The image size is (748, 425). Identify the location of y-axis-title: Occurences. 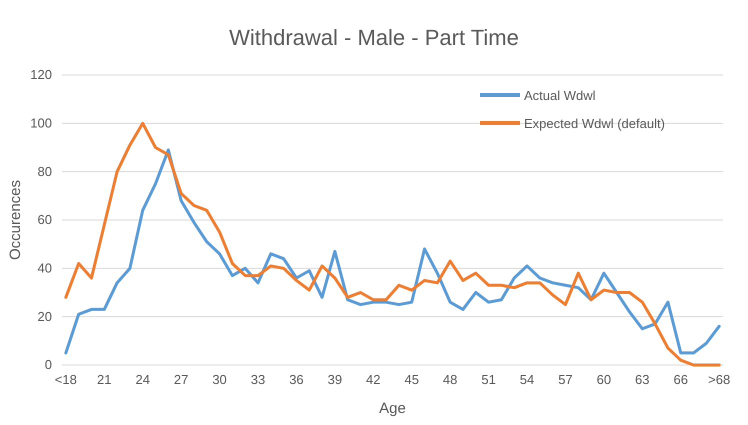
(15, 220).